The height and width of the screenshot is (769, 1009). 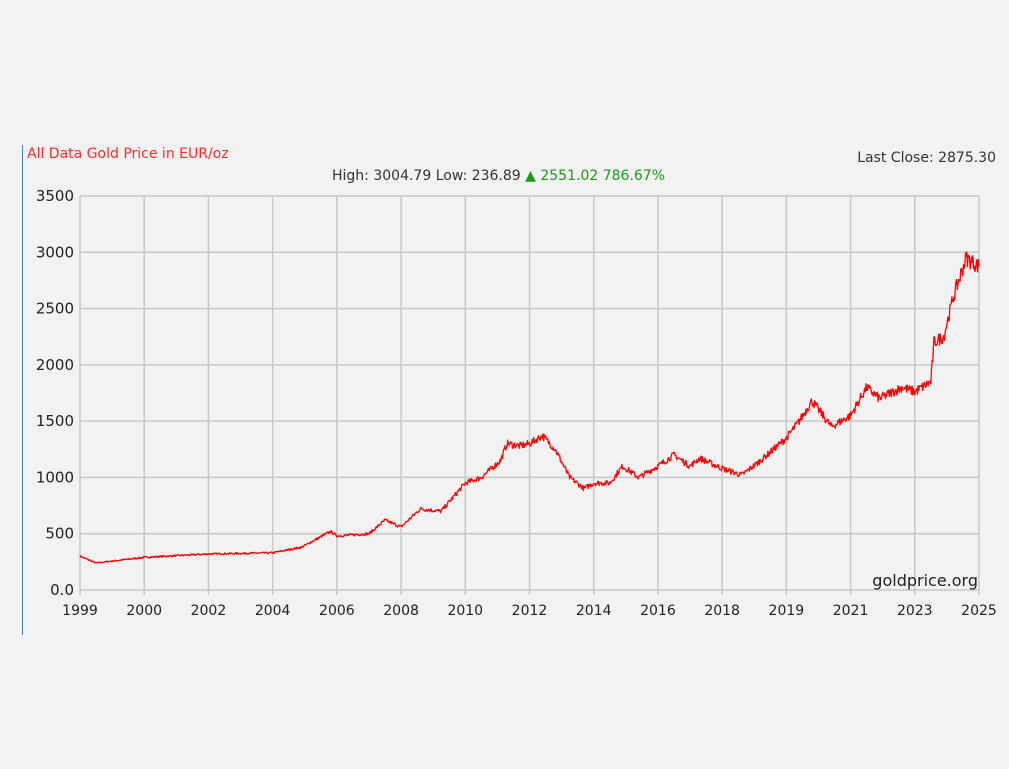 I want to click on x-tick-label: 2008, so click(x=401, y=611).